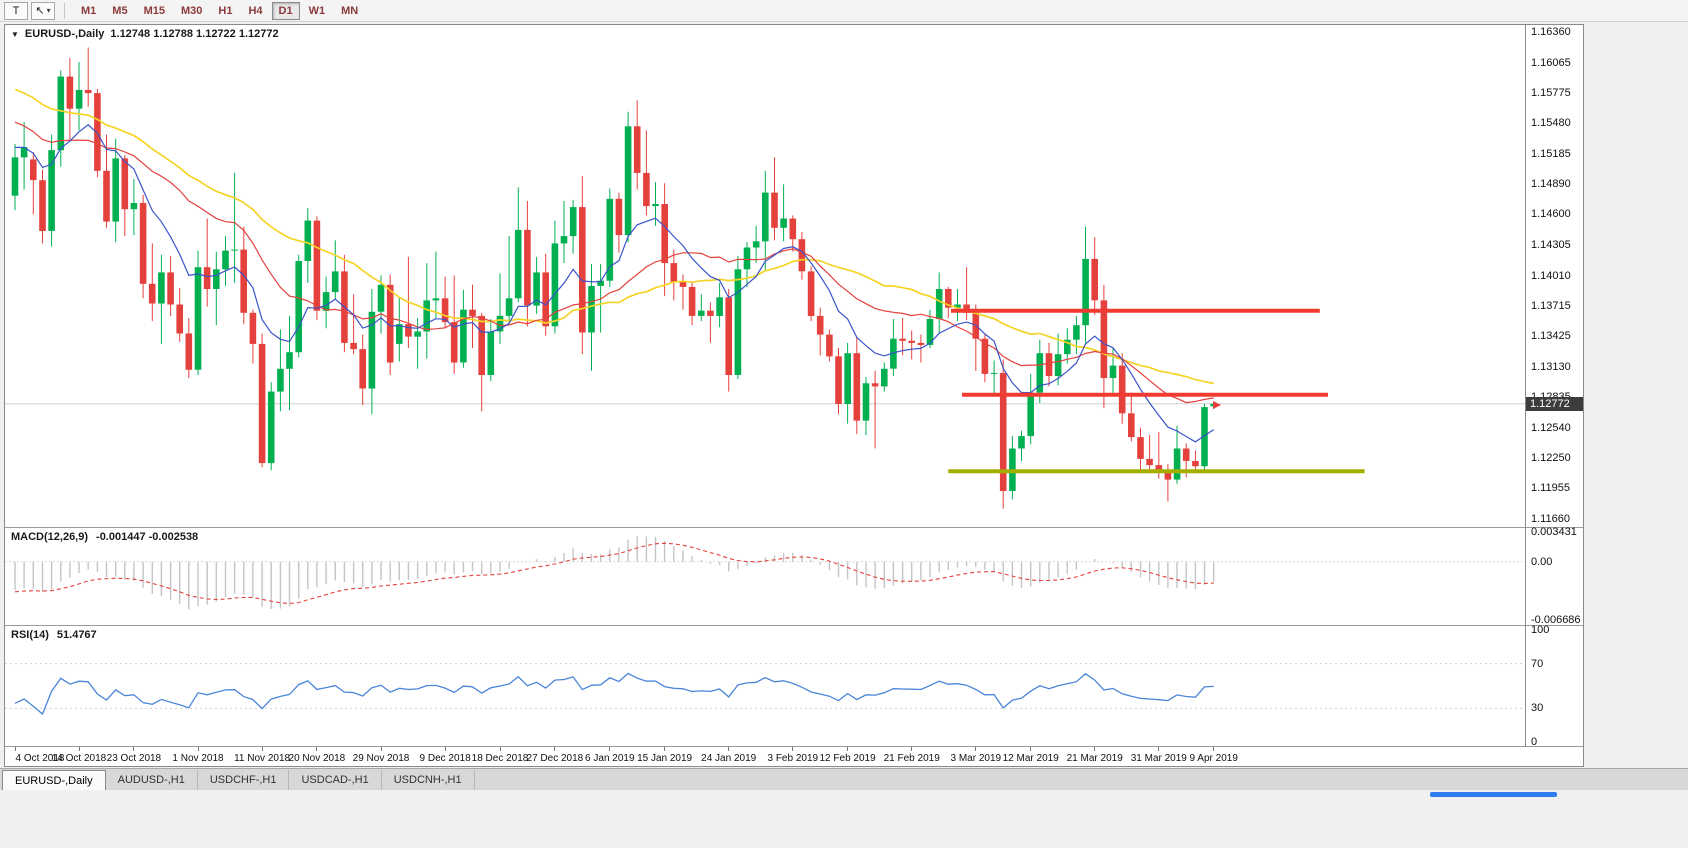 The image size is (1688, 848). I want to click on rsi-value: 51.4767, so click(76, 635).